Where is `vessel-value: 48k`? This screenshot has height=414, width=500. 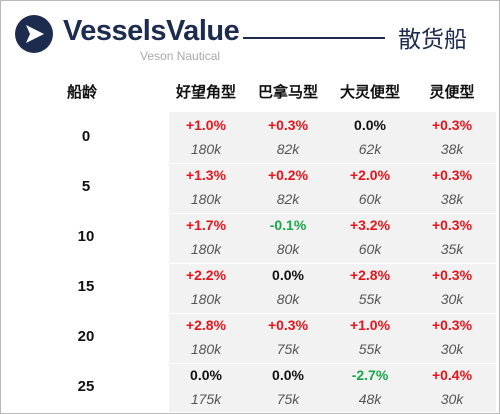 vessel-value: 48k is located at coordinates (370, 399).